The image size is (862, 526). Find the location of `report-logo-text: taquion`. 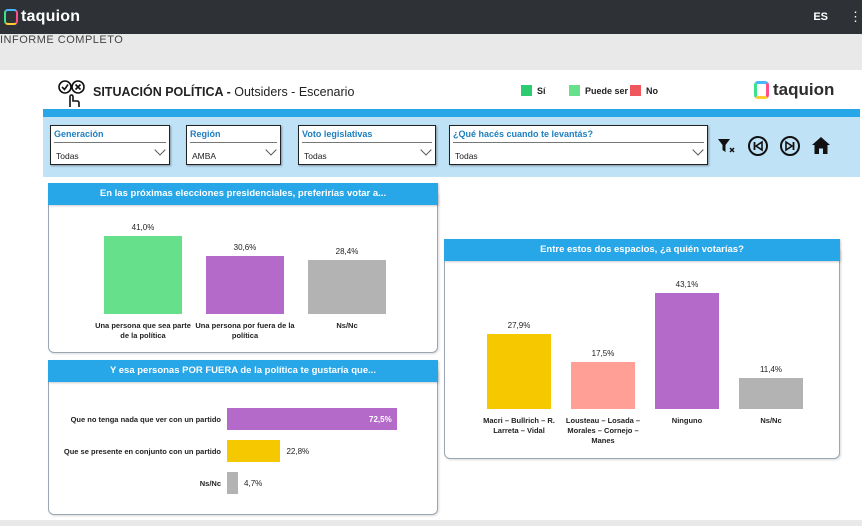

report-logo-text: taquion is located at coordinates (804, 89).